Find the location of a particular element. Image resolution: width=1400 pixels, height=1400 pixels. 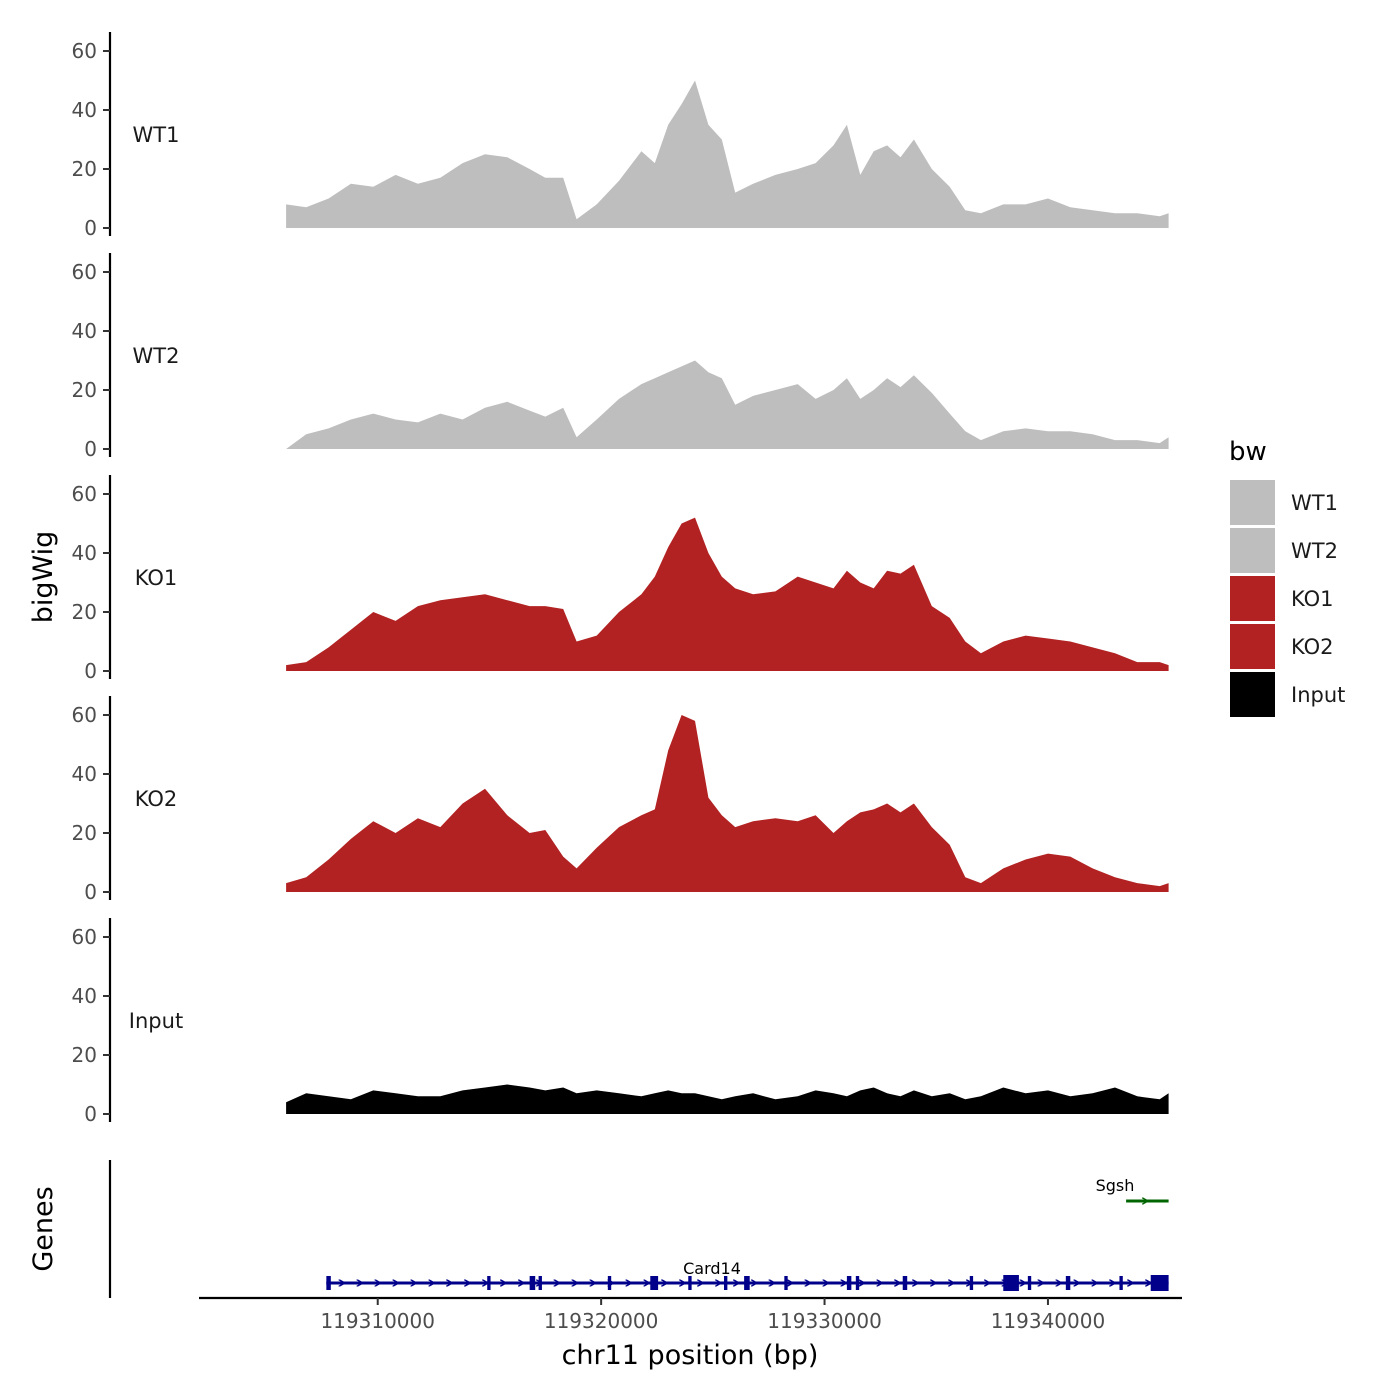

legend-swatch-input is located at coordinates (1252, 694).